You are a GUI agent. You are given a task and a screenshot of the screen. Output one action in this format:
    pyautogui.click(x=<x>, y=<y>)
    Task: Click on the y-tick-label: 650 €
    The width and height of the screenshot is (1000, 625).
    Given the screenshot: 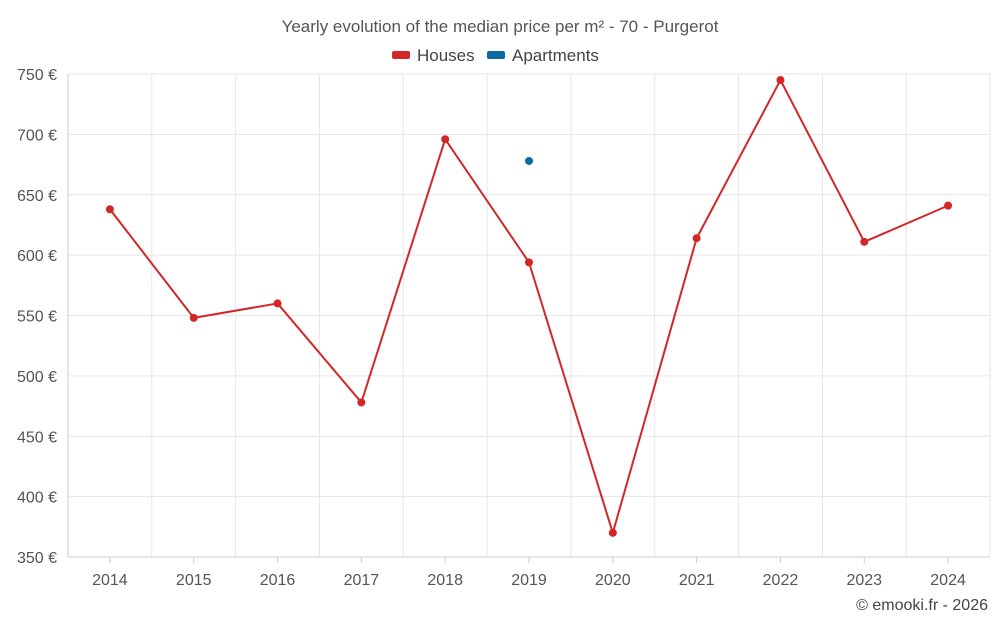 What is the action you would take?
    pyautogui.click(x=37, y=196)
    